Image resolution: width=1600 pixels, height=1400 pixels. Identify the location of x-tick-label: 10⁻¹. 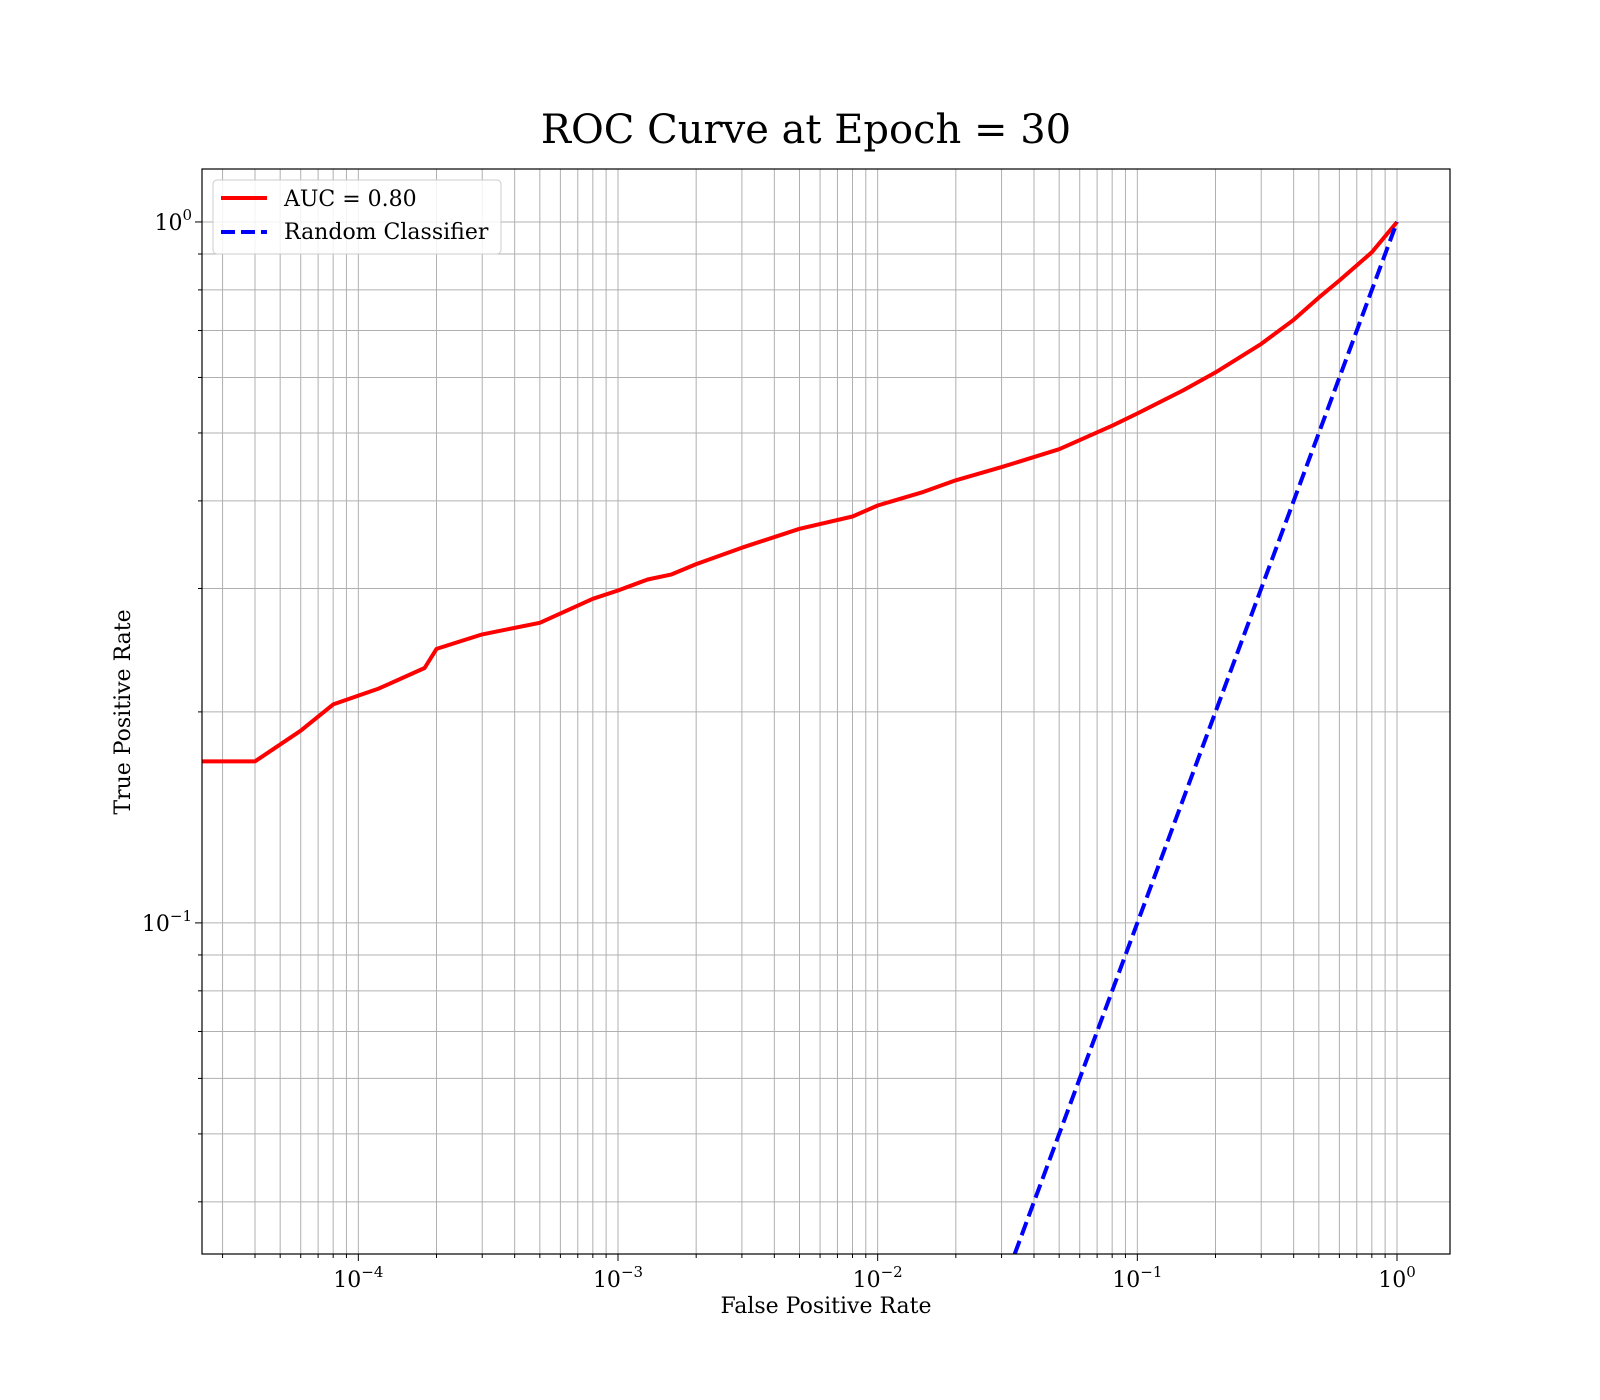
(1137, 1278).